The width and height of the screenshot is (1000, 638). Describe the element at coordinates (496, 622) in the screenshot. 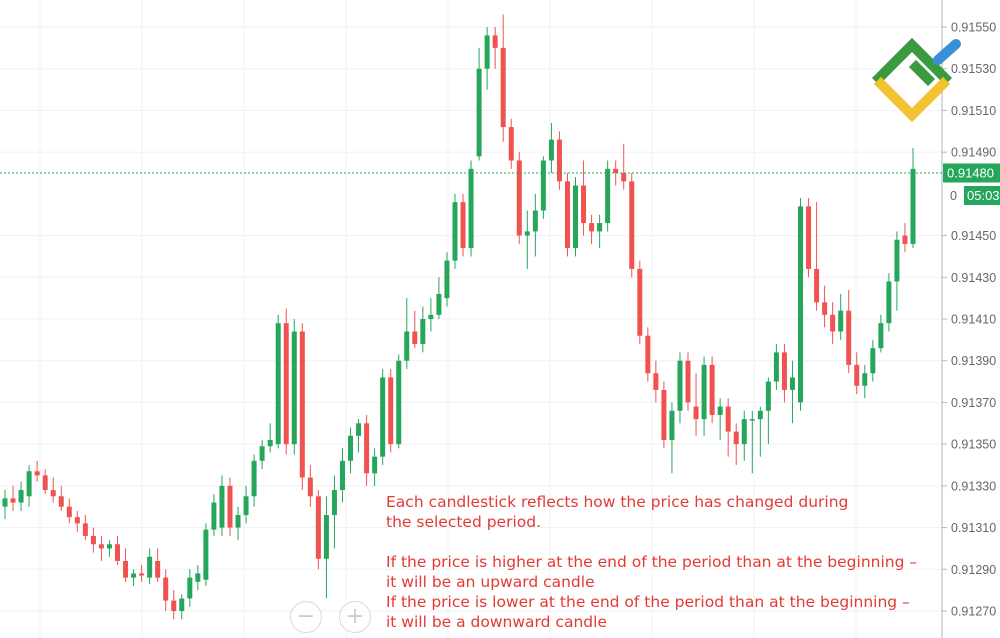

I see `explanation-line: it will be a downward candle` at that location.